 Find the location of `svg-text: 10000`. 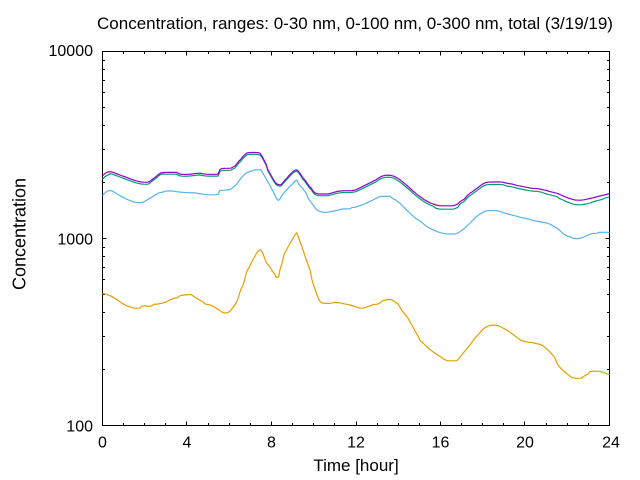

svg-text: 10000 is located at coordinates (71, 51).